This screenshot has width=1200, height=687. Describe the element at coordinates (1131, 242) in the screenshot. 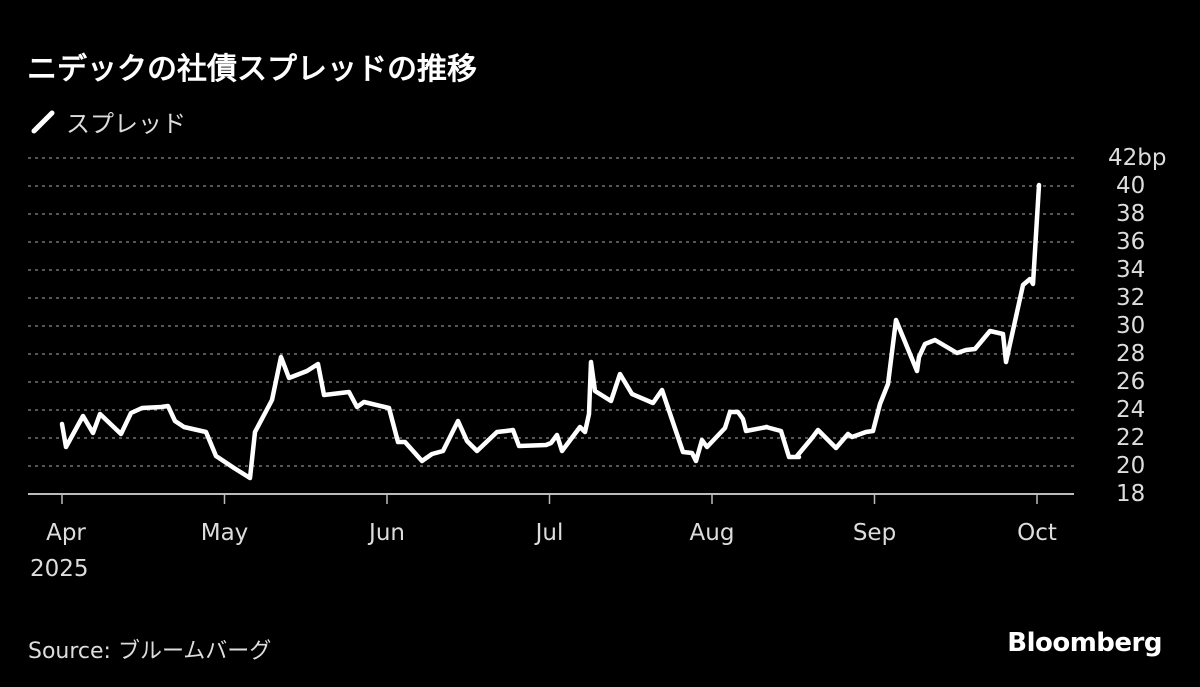

I see `y-tick-label: 36` at that location.